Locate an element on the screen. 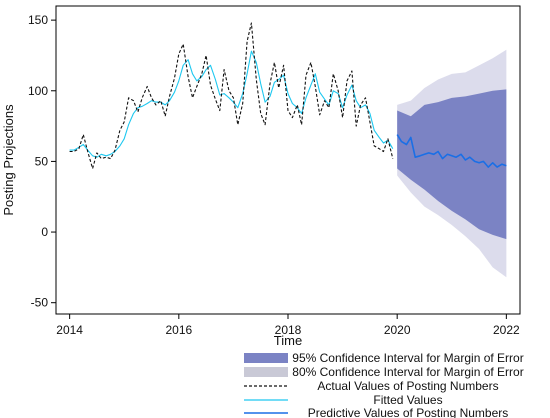  legend-swatch-ci80 is located at coordinates (266, 372).